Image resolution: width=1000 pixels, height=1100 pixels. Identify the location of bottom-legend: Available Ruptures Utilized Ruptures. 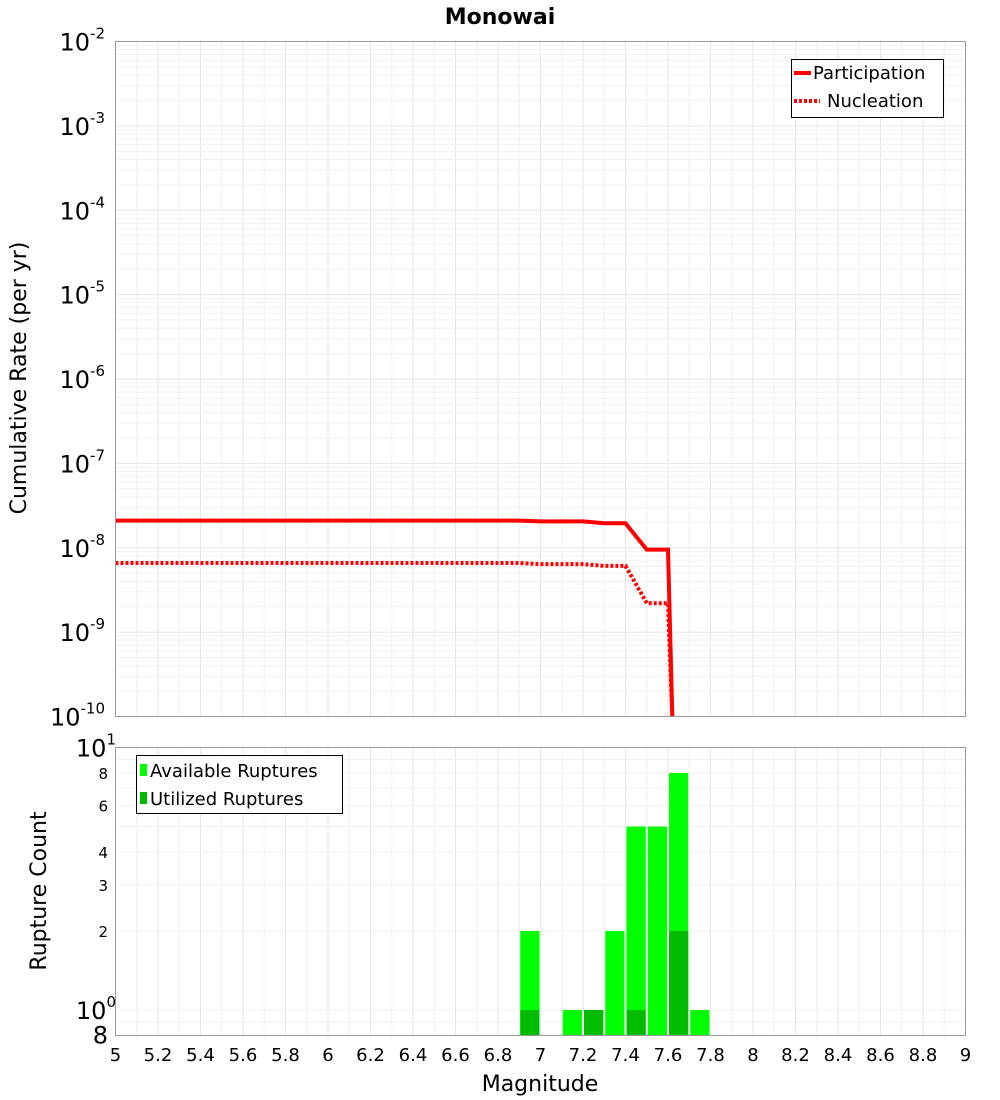
(239, 784).